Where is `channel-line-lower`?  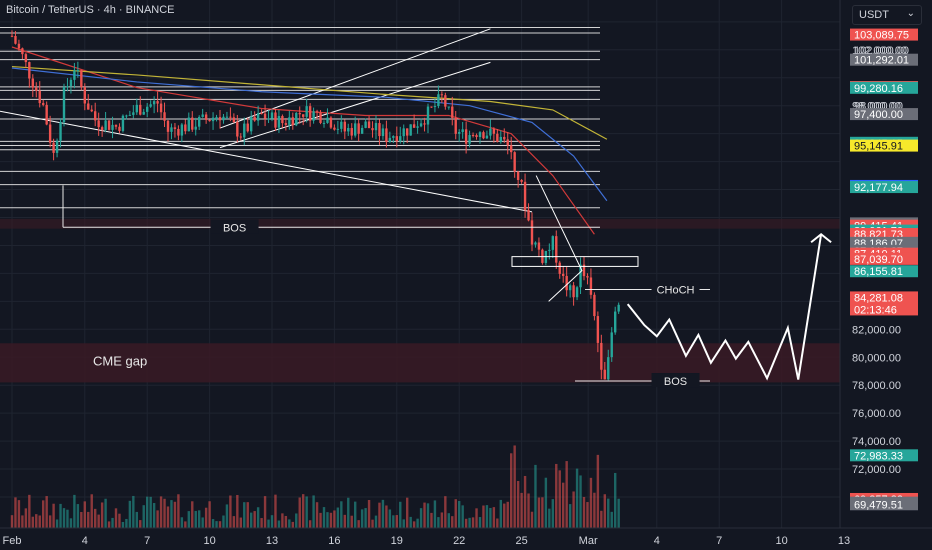 channel-line-lower is located at coordinates (355, 105).